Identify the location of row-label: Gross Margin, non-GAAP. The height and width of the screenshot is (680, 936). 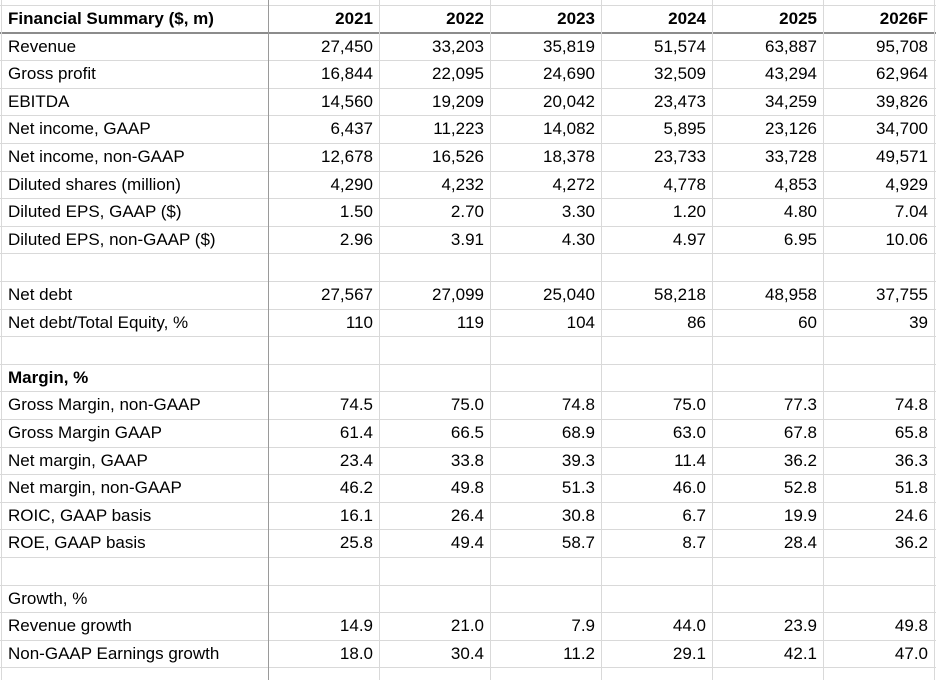
(104, 405).